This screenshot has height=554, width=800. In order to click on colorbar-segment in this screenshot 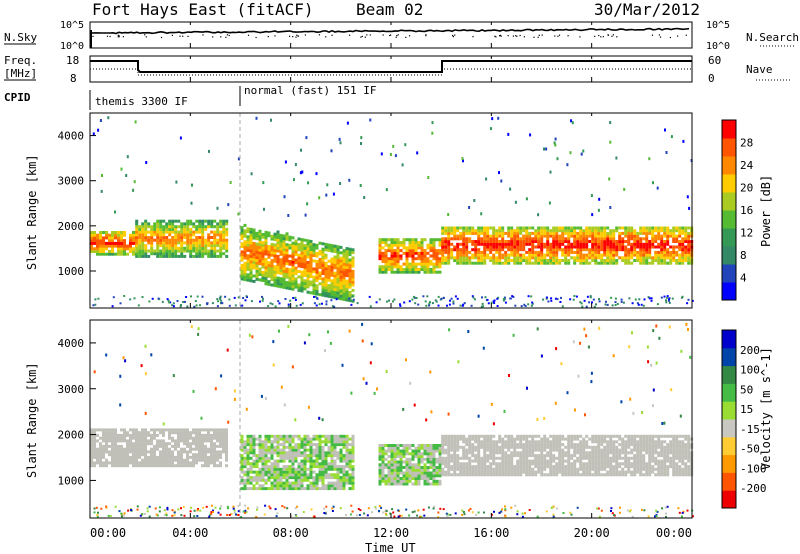, I will do `click(729, 255)`.